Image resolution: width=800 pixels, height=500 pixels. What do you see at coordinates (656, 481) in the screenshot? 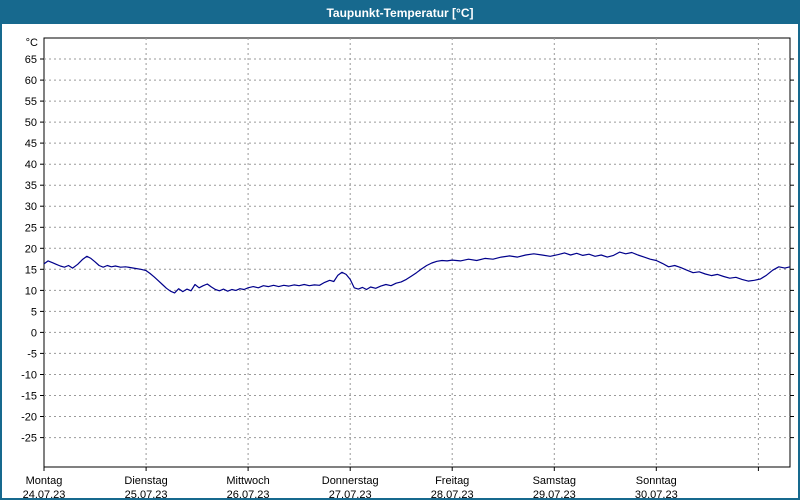
I see `x-day-label: Sonntag` at bounding box center [656, 481].